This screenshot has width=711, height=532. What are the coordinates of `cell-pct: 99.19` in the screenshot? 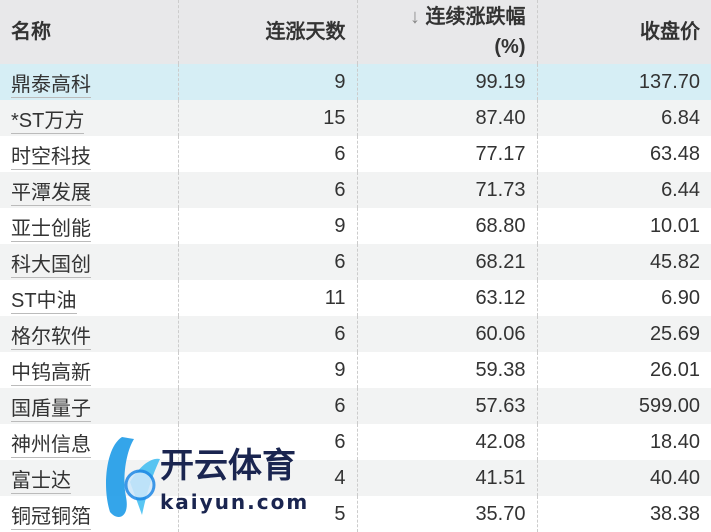 It's located at (446, 82).